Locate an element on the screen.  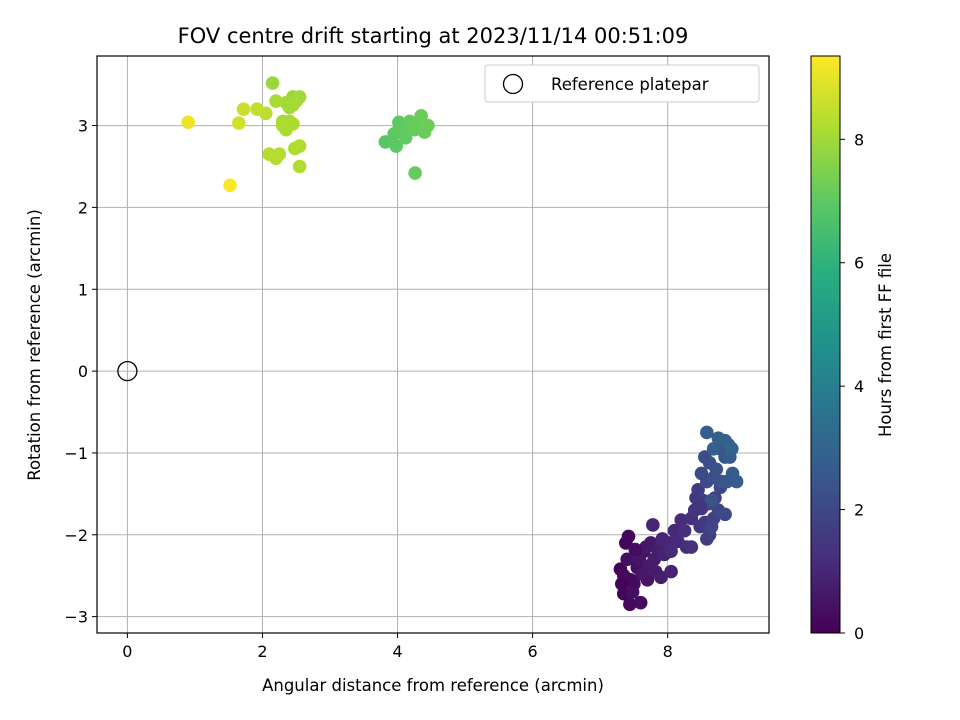
y-tick-label: 3 is located at coordinates (83, 126).